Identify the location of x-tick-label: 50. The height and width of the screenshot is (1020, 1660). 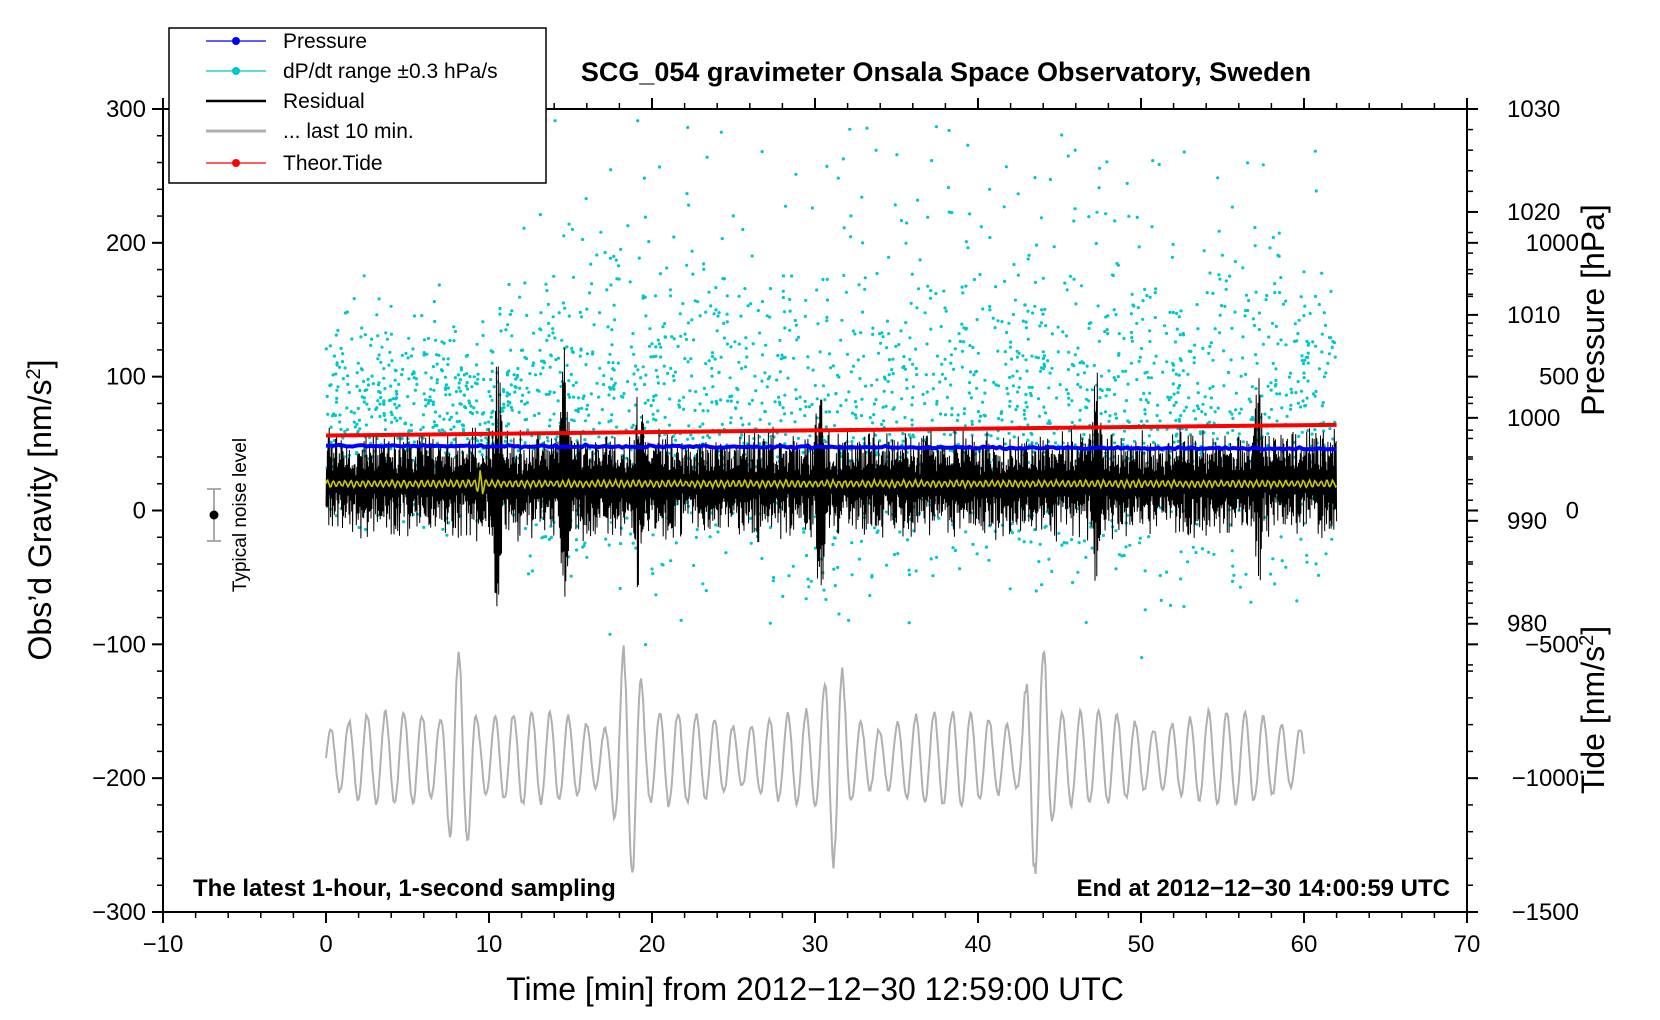
(1141, 944).